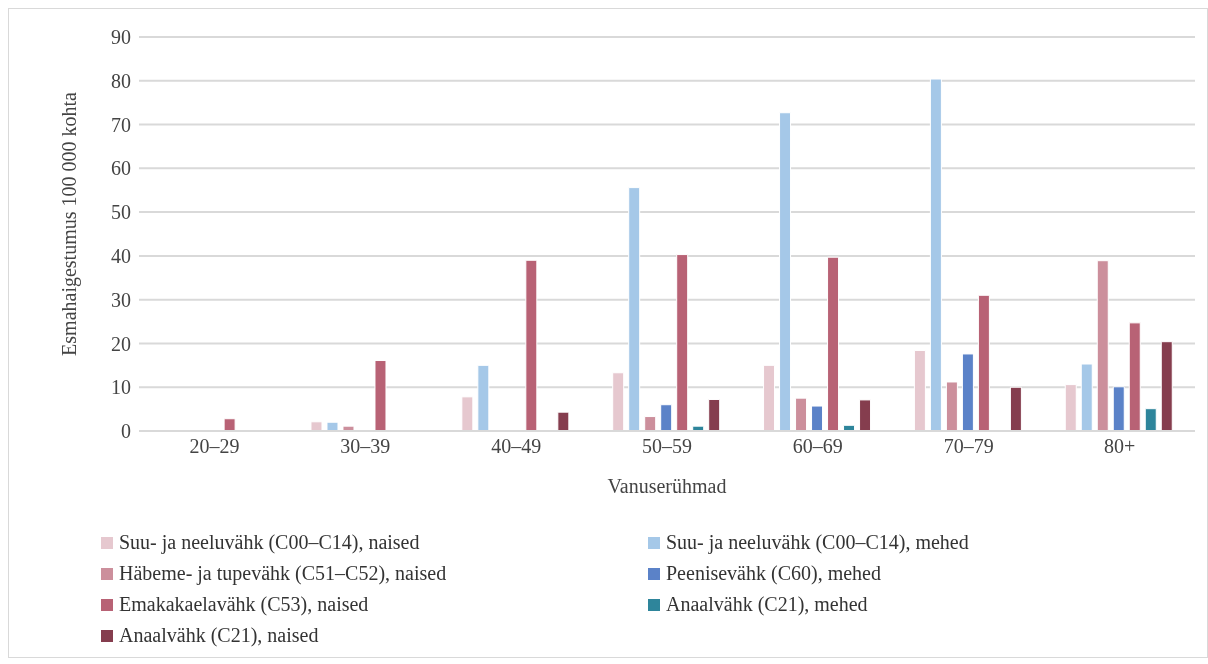 Image resolution: width=1208 pixels, height=664 pixels. Describe the element at coordinates (121, 212) in the screenshot. I see `y-tick-label: 50` at that location.